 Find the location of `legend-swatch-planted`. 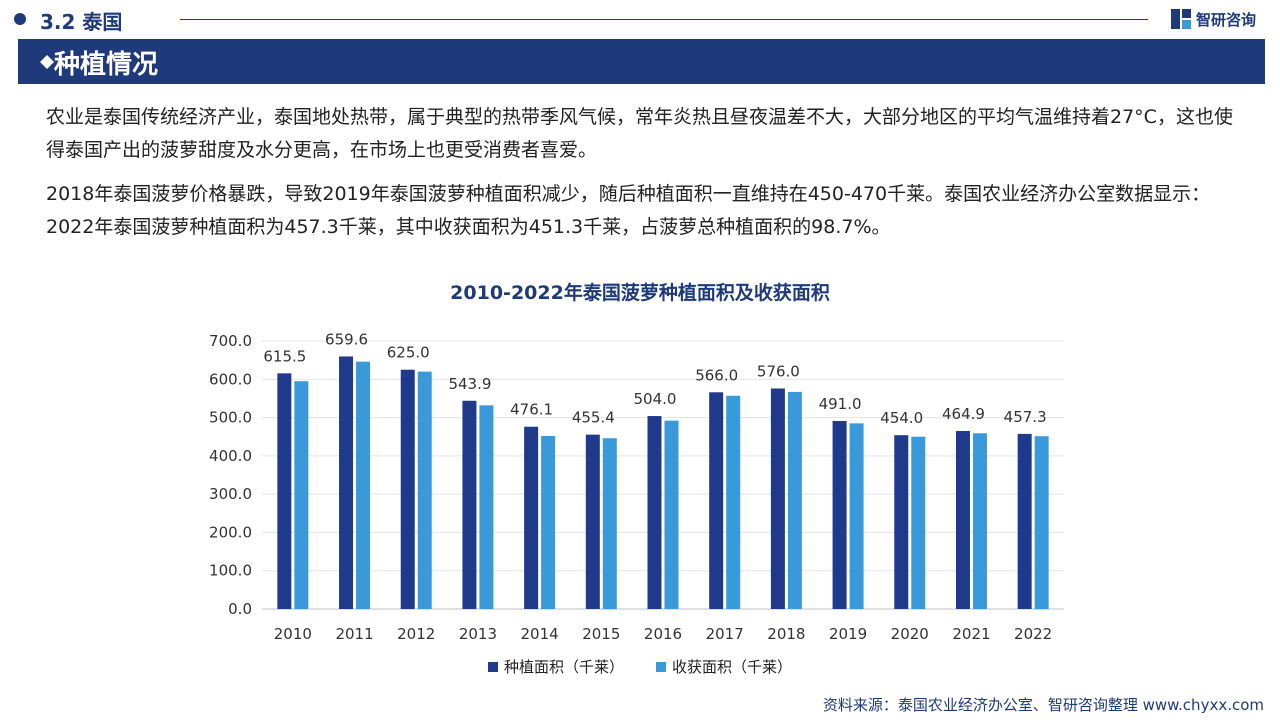

legend-swatch-planted is located at coordinates (492, 666).